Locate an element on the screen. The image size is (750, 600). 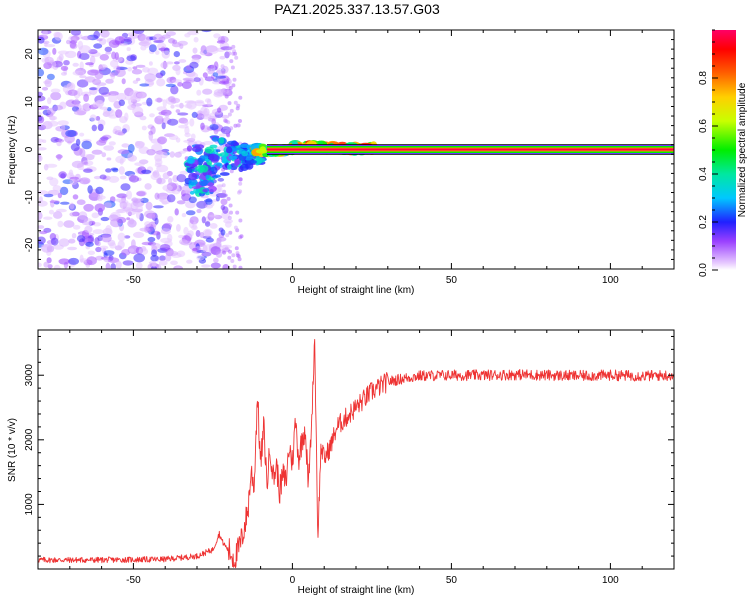
snr-x-tick-label: 0 is located at coordinates (293, 580).